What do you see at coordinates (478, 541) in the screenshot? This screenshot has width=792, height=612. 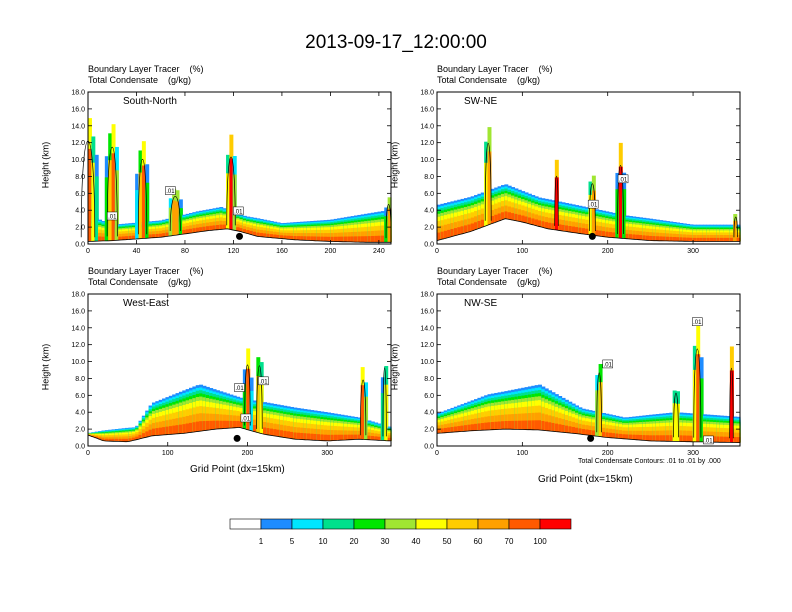 I see `colorbar-label: 60` at bounding box center [478, 541].